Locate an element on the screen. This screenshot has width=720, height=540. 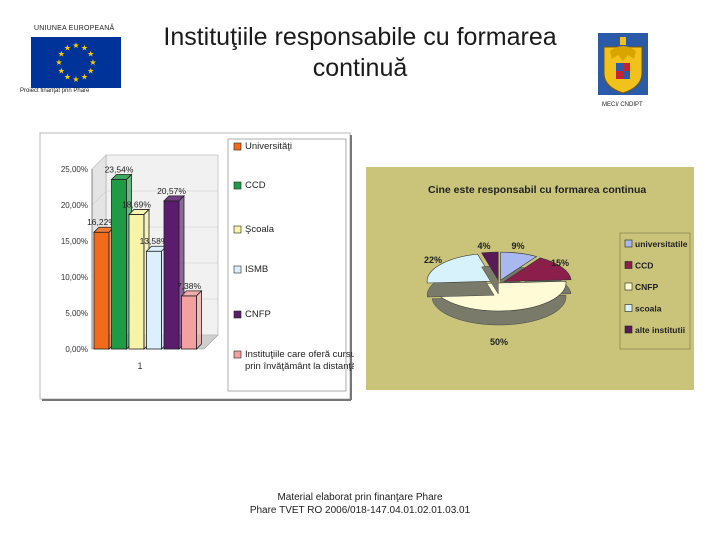
data-label: 23,54% is located at coordinates (119, 170).